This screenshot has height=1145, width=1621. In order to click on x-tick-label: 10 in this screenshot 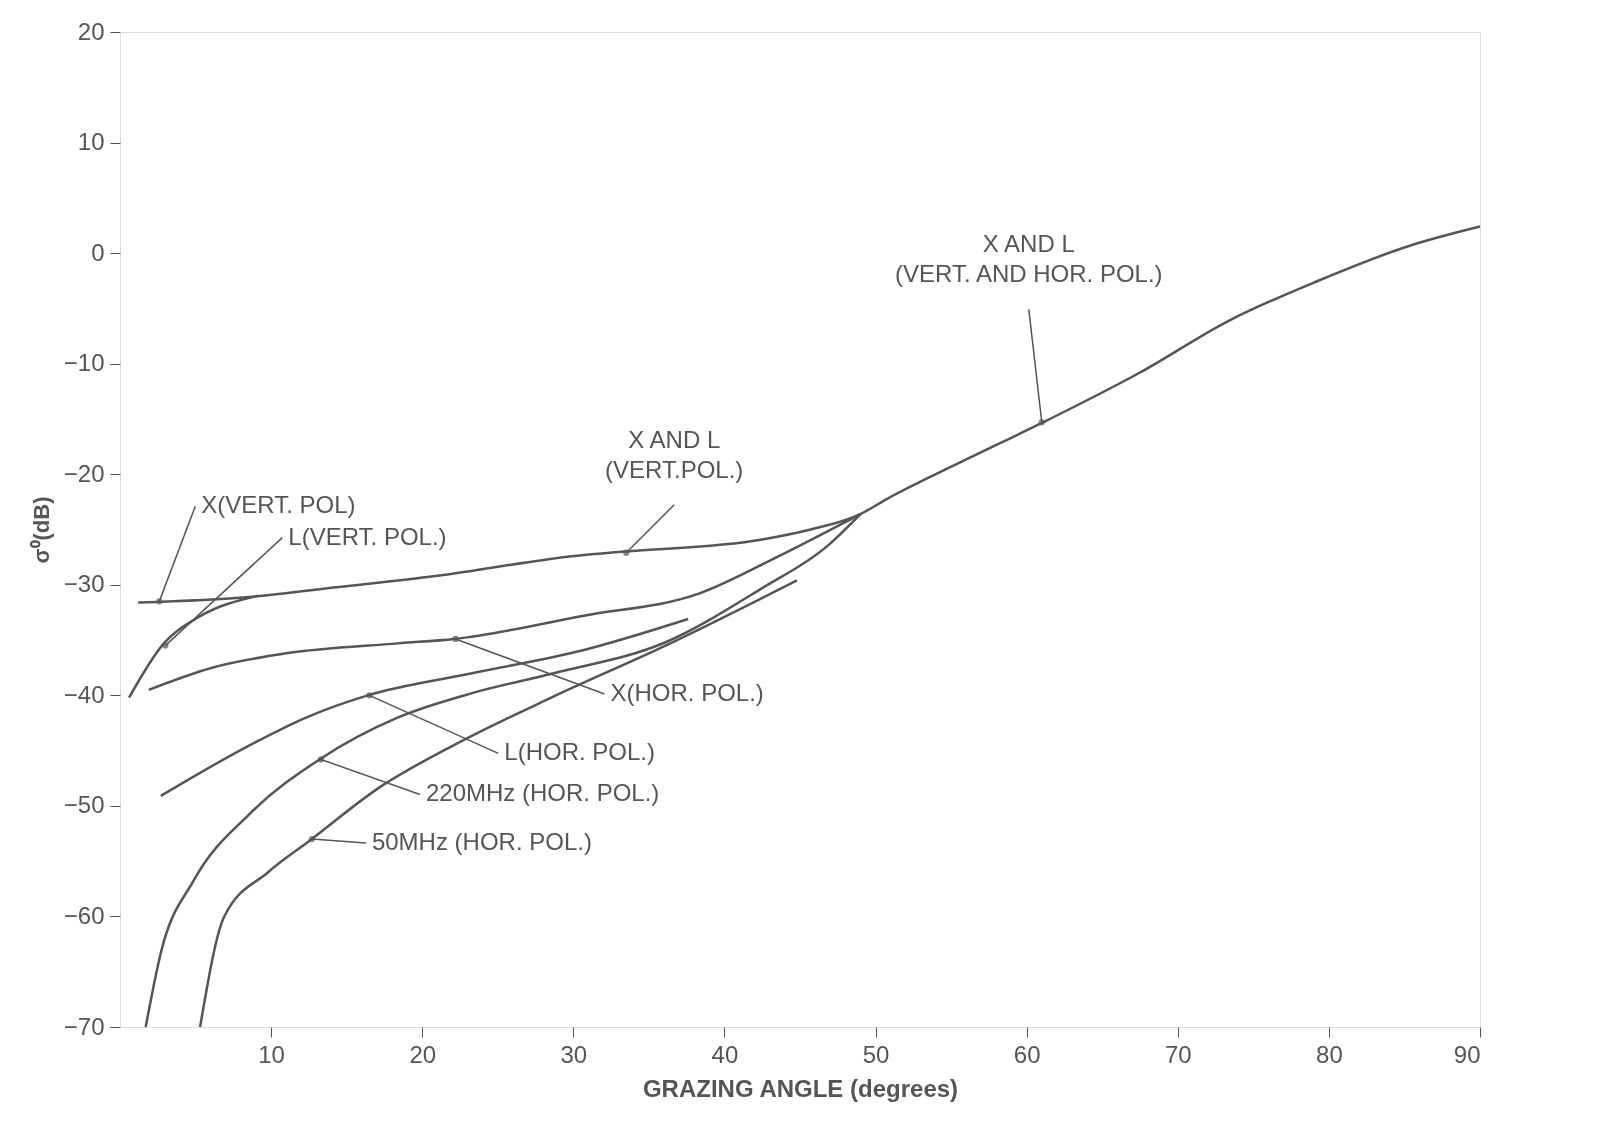, I will do `click(271, 1054)`.